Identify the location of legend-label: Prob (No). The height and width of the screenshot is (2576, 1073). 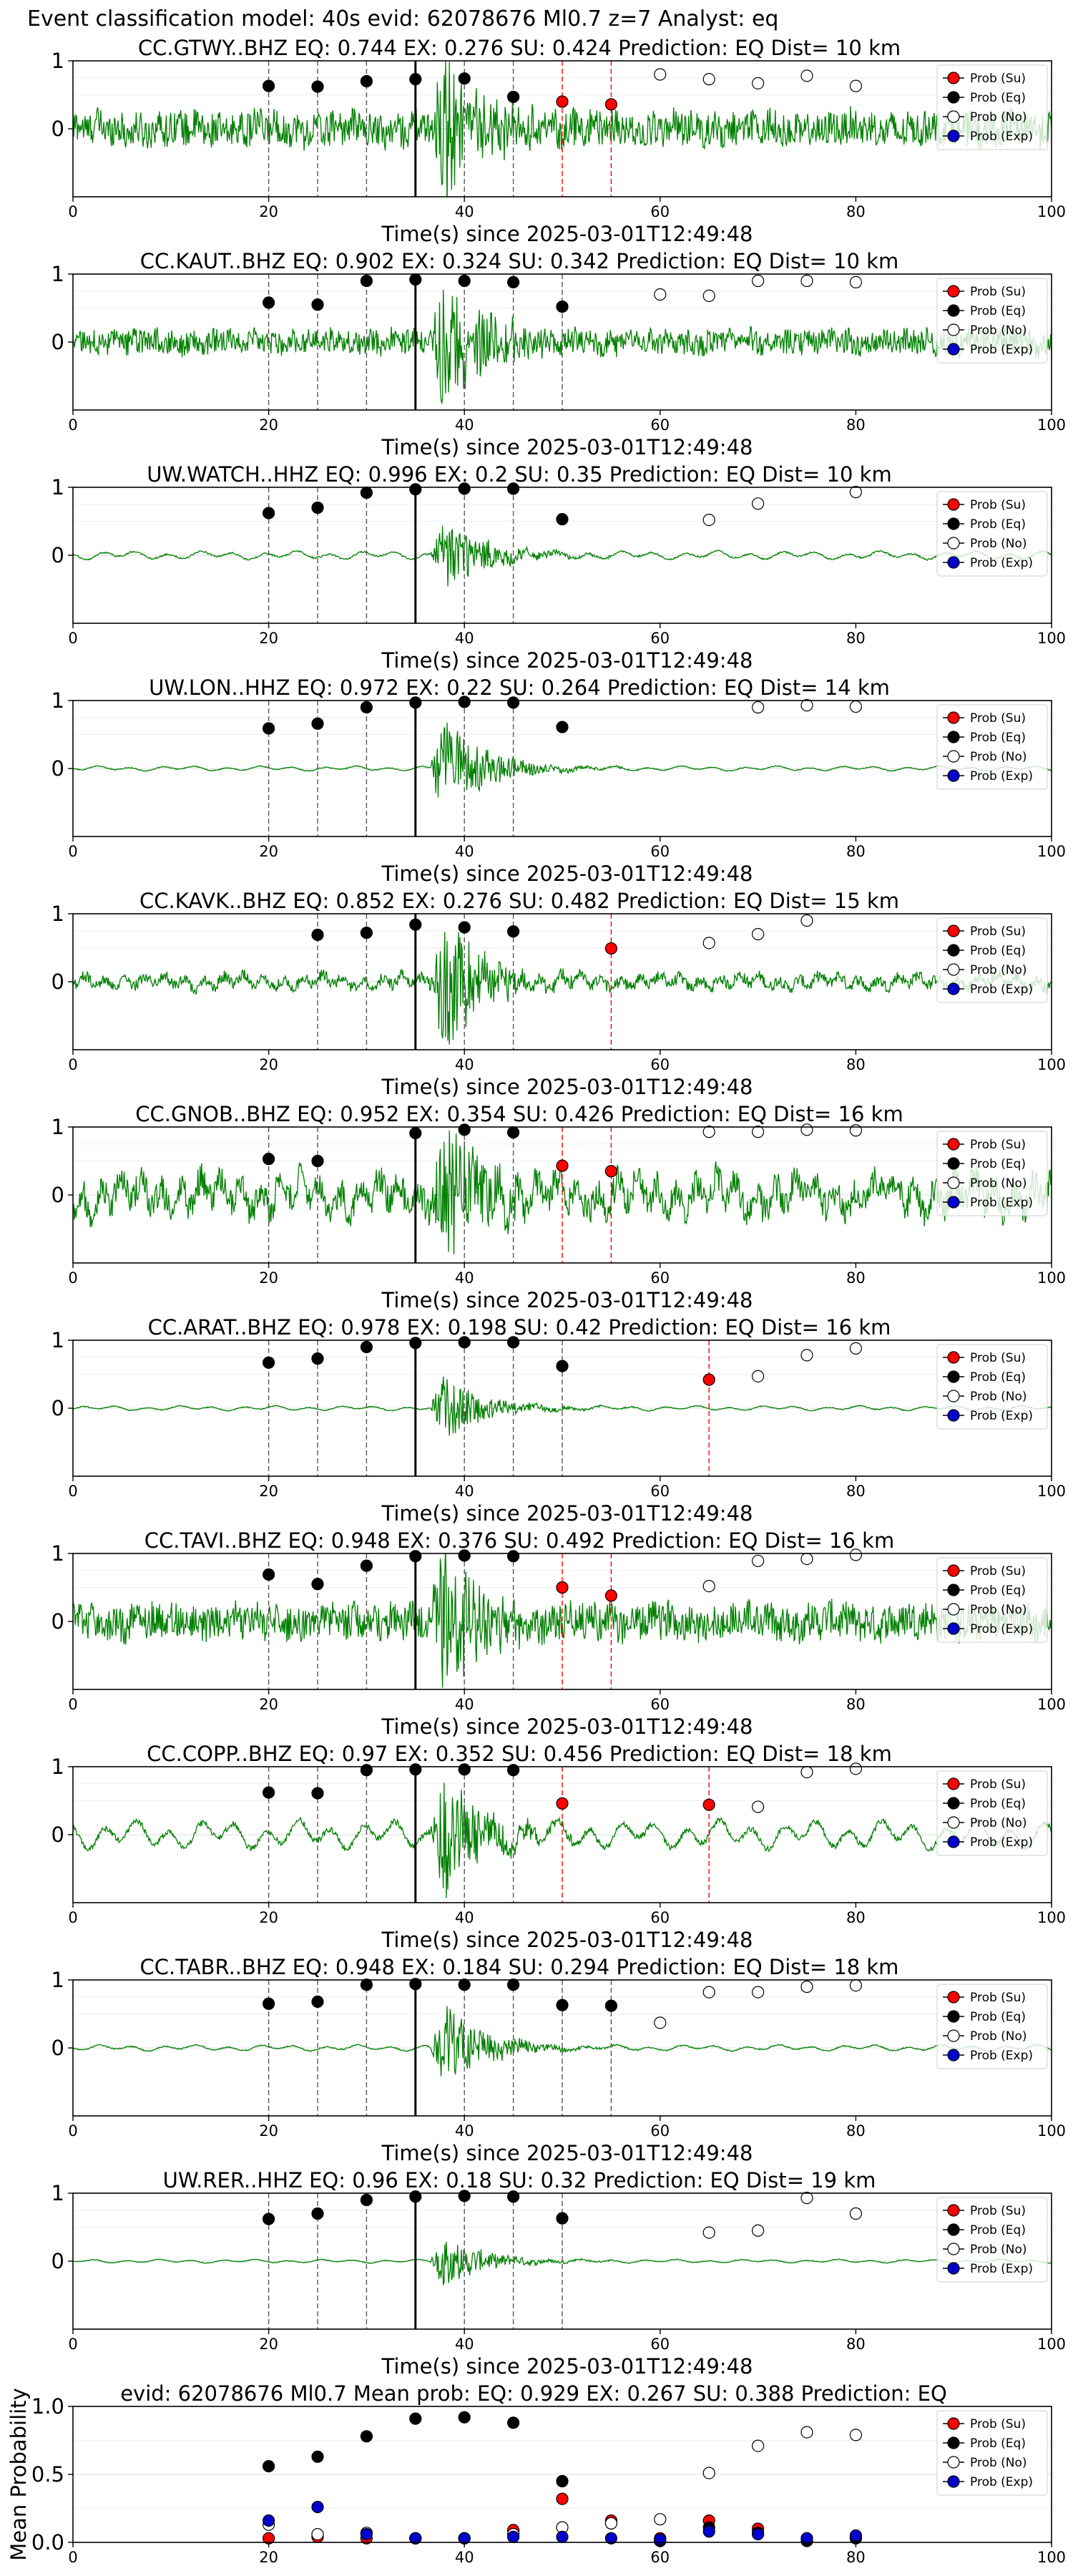
(998, 757).